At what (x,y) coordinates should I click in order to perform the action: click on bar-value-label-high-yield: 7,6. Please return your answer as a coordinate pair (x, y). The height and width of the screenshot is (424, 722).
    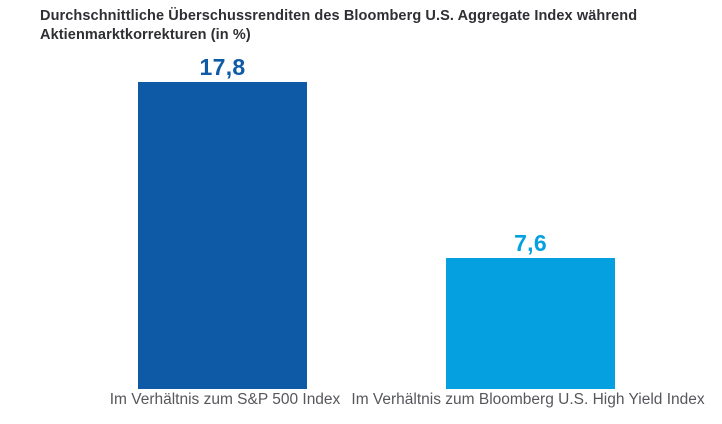
    Looking at the image, I should click on (530, 243).